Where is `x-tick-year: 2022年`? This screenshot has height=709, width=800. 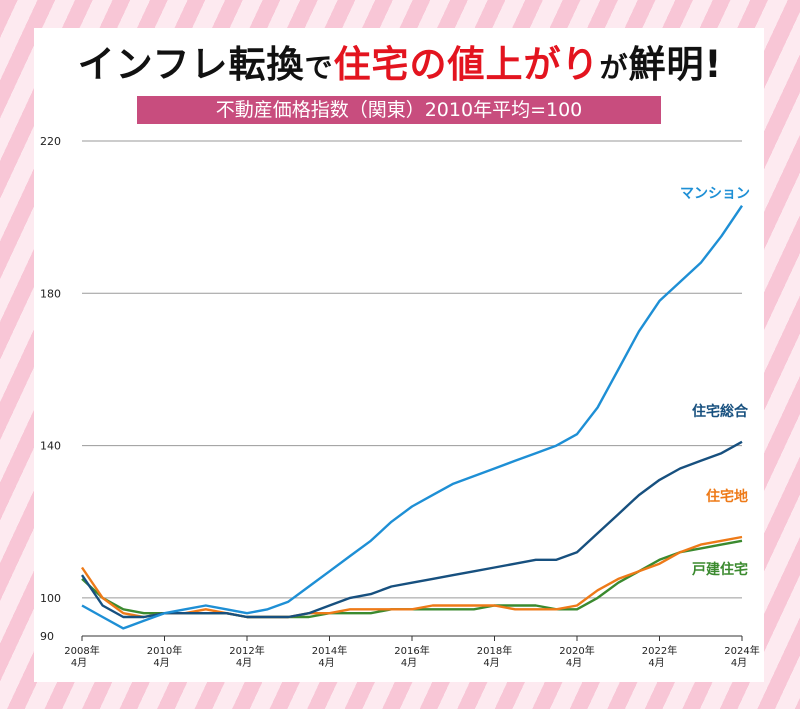
x-tick-year: 2022年 is located at coordinates (659, 650).